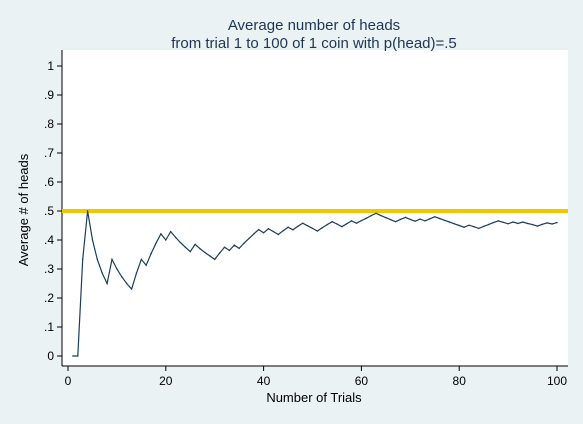  Describe the element at coordinates (314, 397) in the screenshot. I see `x-axis-title: Number of Trials` at that location.